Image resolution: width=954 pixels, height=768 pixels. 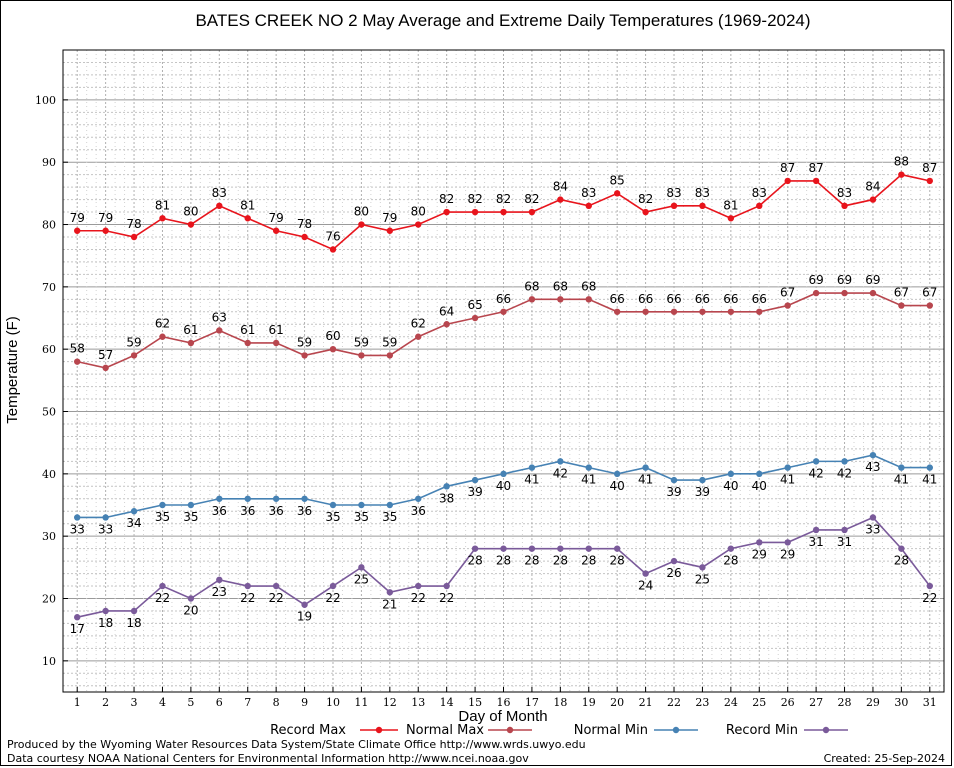 I want to click on legend-marker-normal-min, so click(x=676, y=730).